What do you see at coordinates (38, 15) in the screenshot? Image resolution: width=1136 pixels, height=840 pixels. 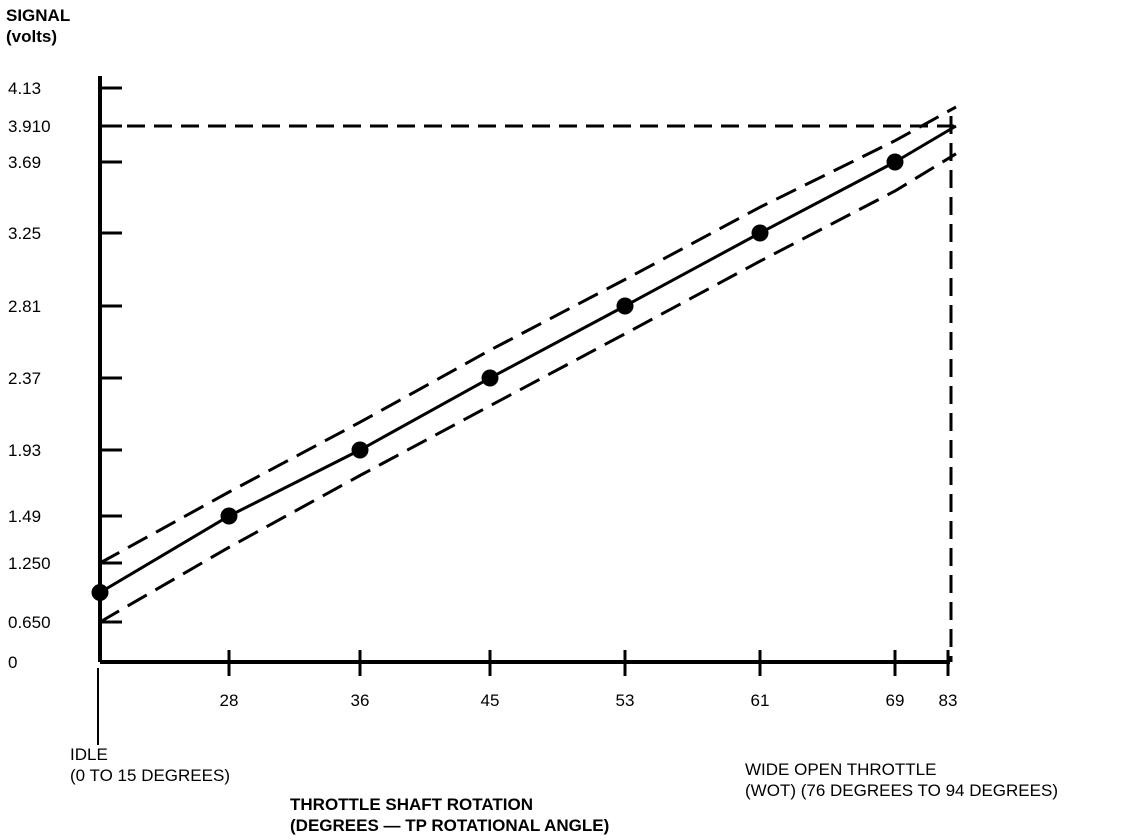 I see `ylabel-line-1: SIGNAL` at bounding box center [38, 15].